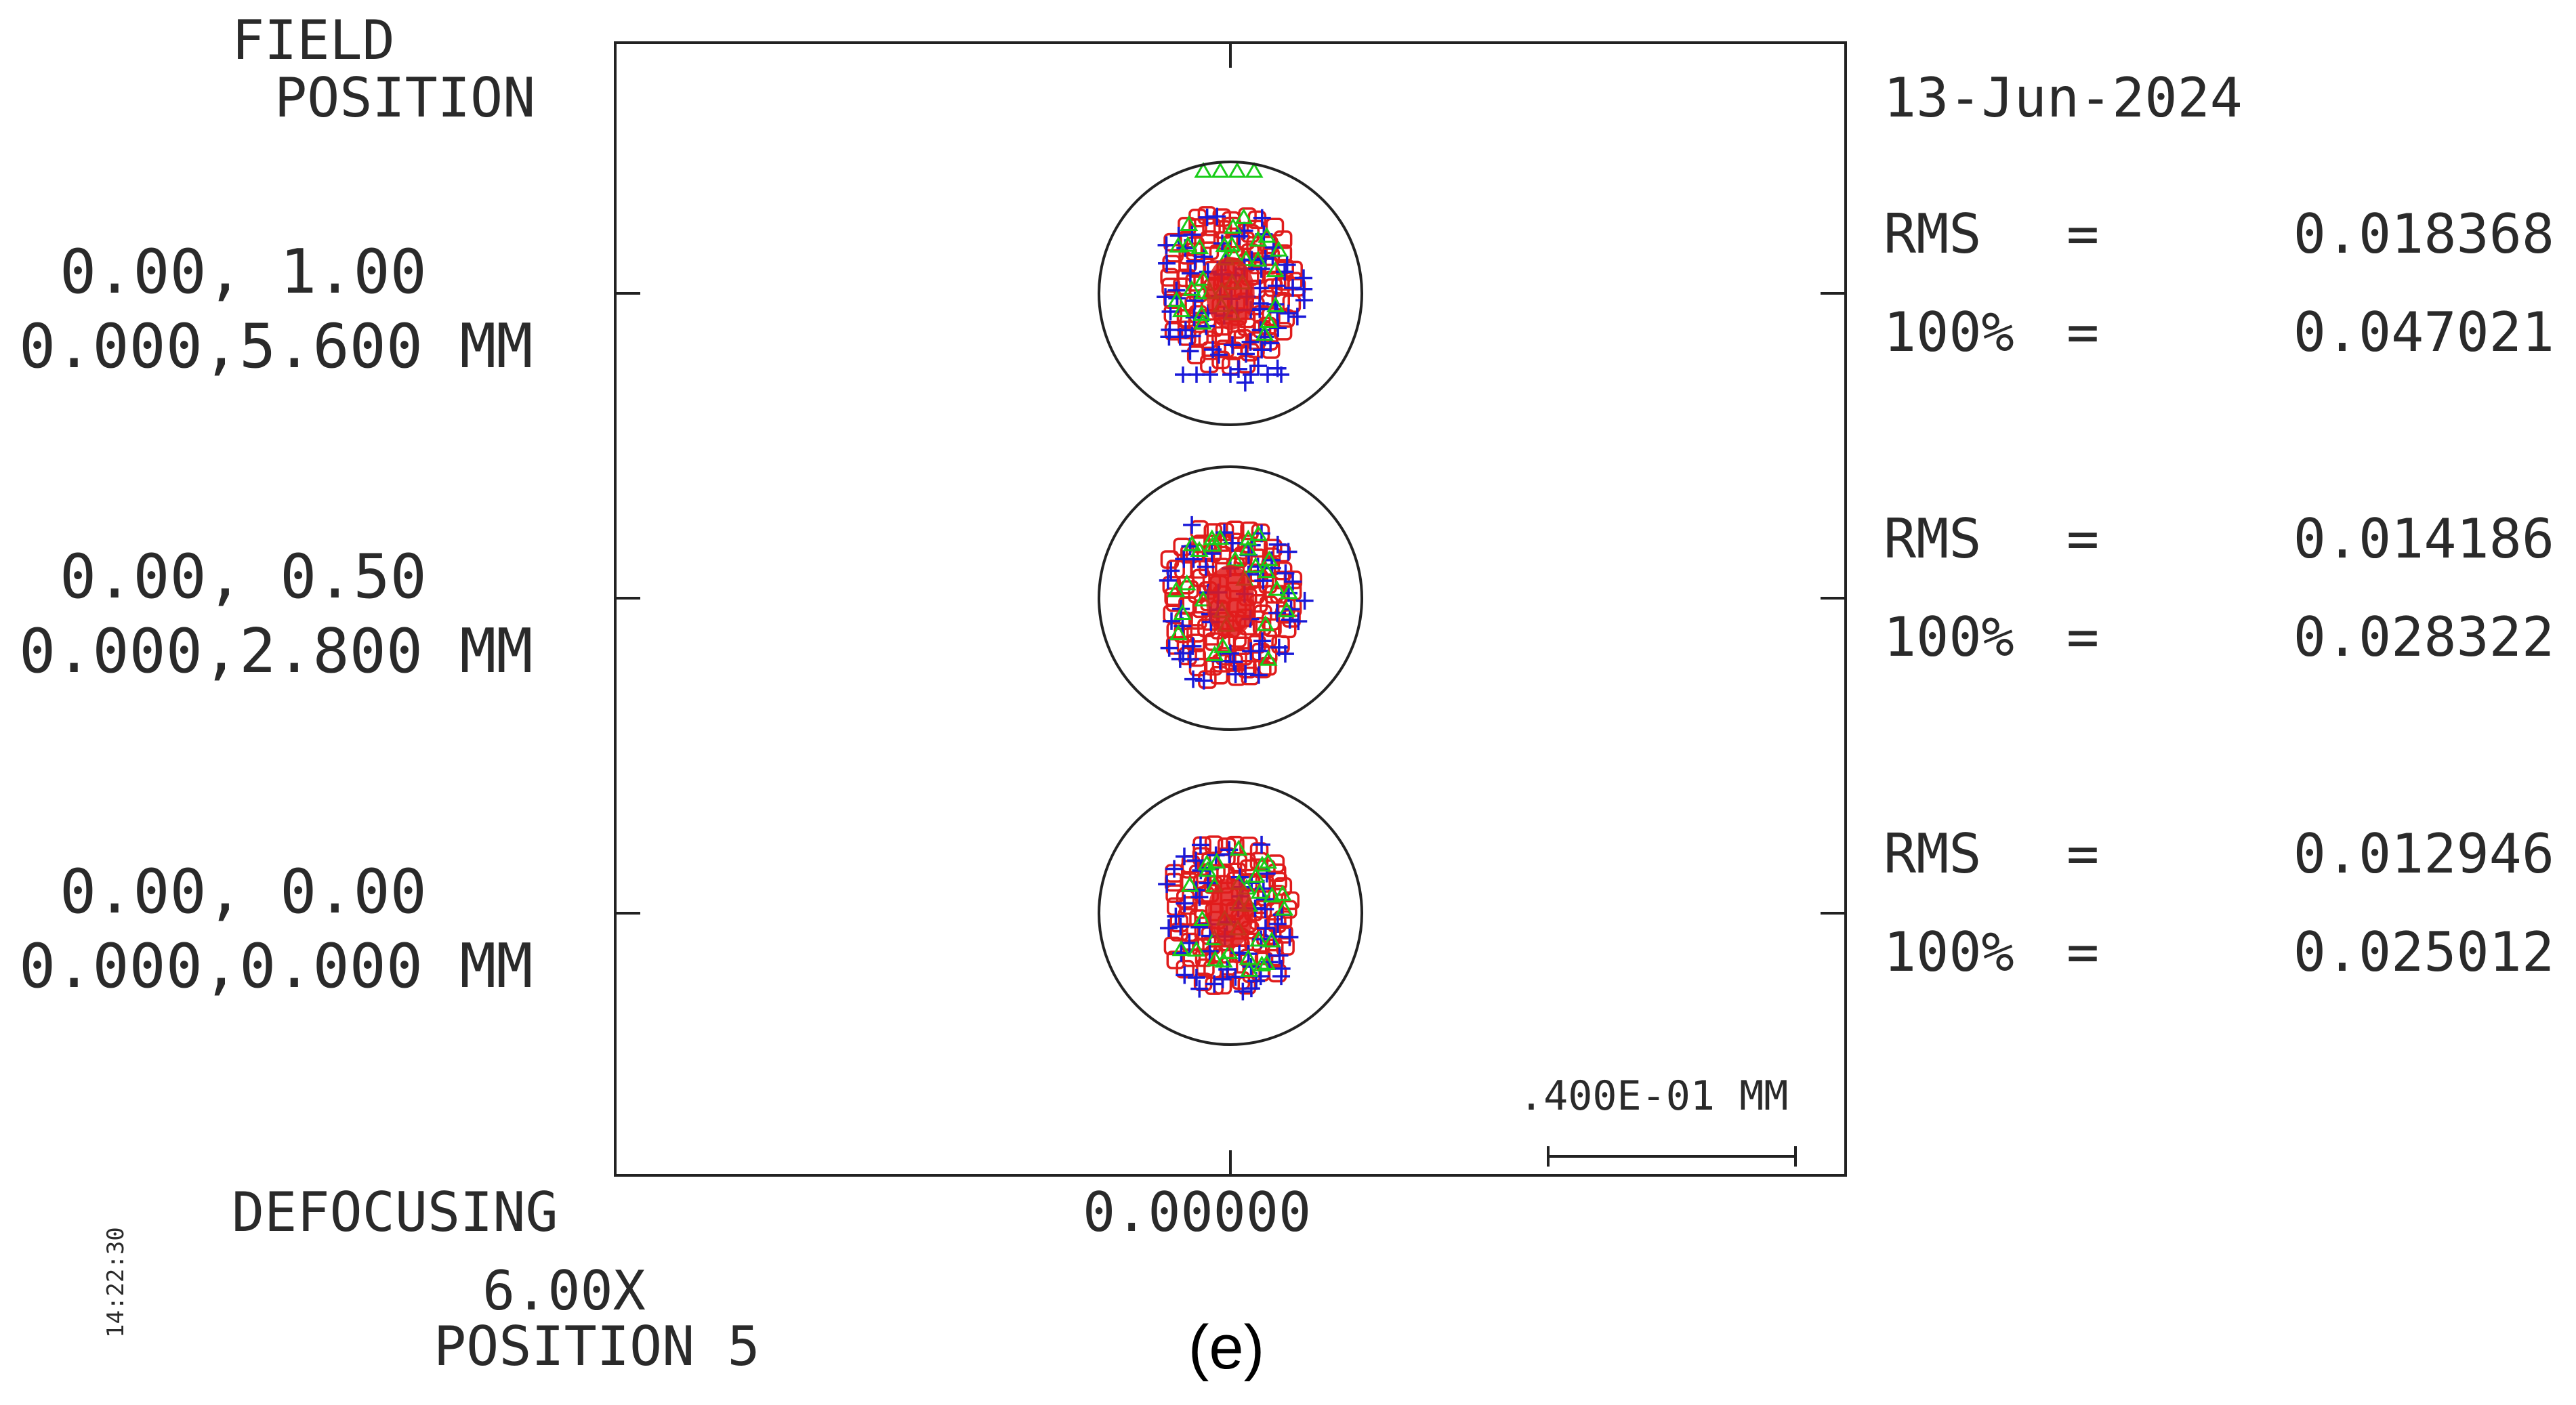 The image size is (2576, 1405). What do you see at coordinates (115, 1282) in the screenshot?
I see `timestamp: 14:22:30` at bounding box center [115, 1282].